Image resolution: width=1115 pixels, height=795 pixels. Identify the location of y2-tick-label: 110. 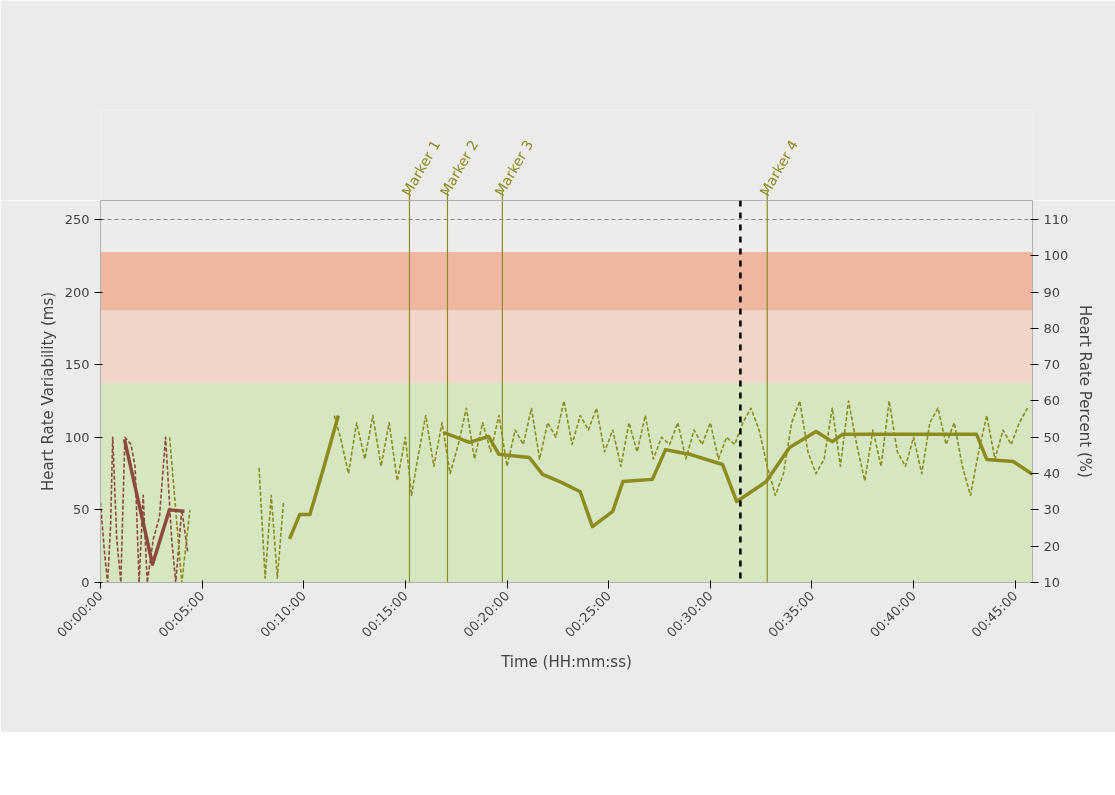
(1056, 219).